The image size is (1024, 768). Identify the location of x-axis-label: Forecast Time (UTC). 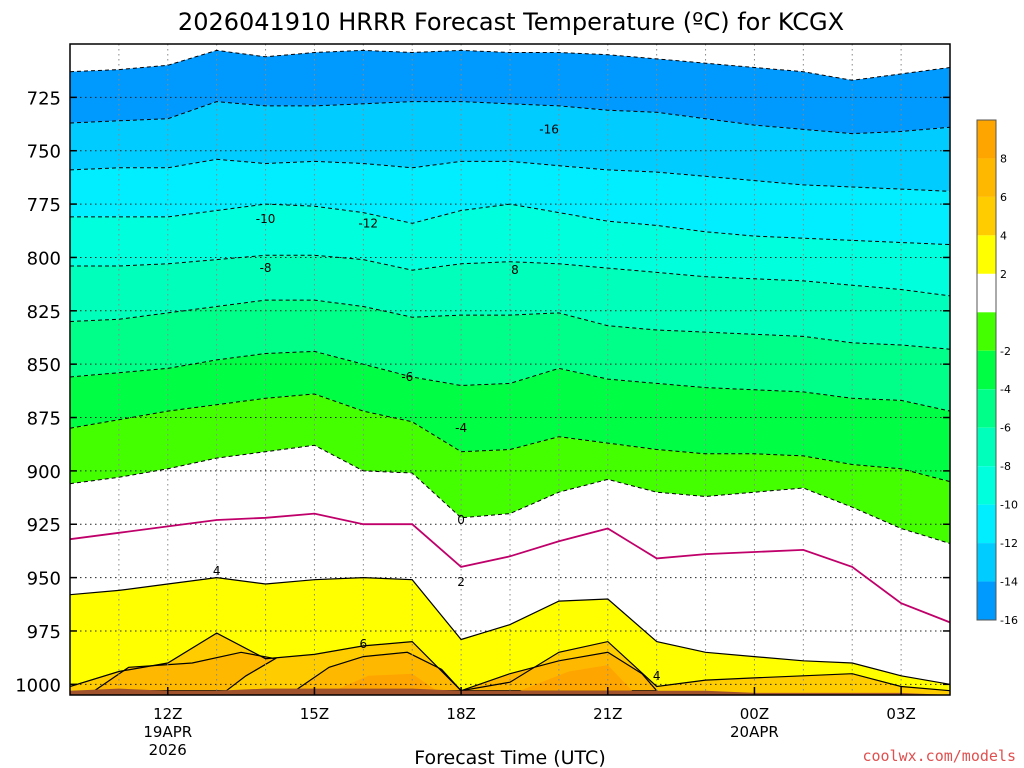
(509, 757).